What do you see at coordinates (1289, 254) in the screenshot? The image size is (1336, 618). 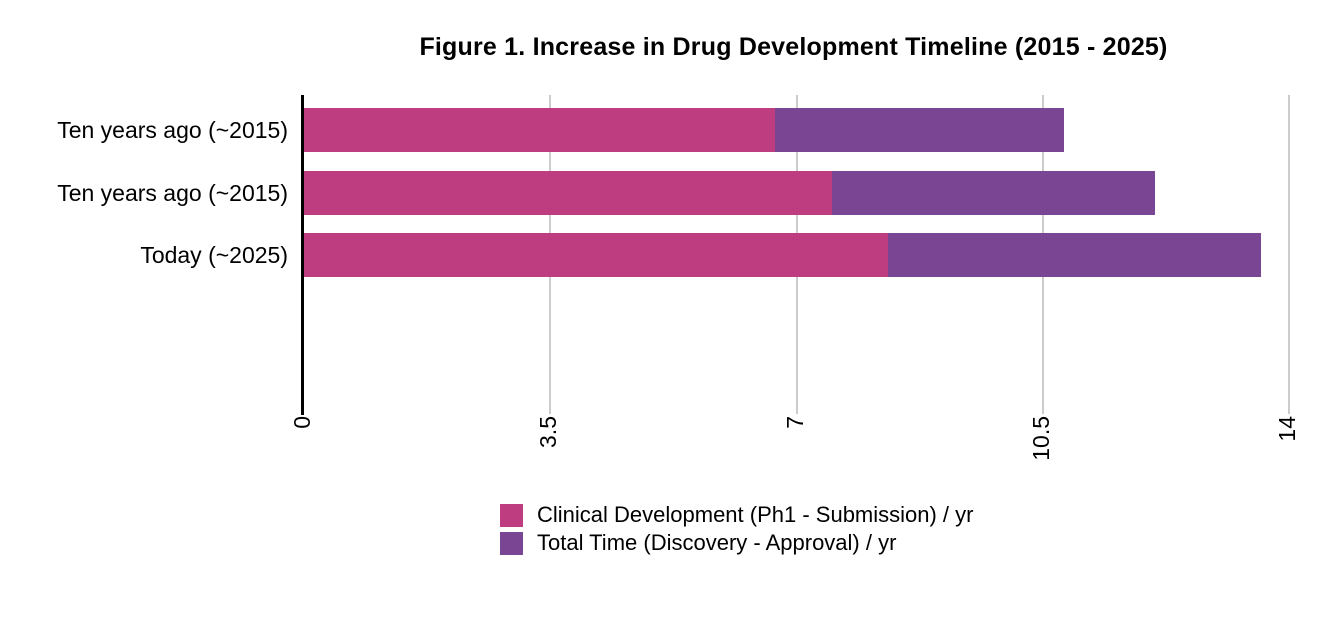 I see `gridline` at bounding box center [1289, 254].